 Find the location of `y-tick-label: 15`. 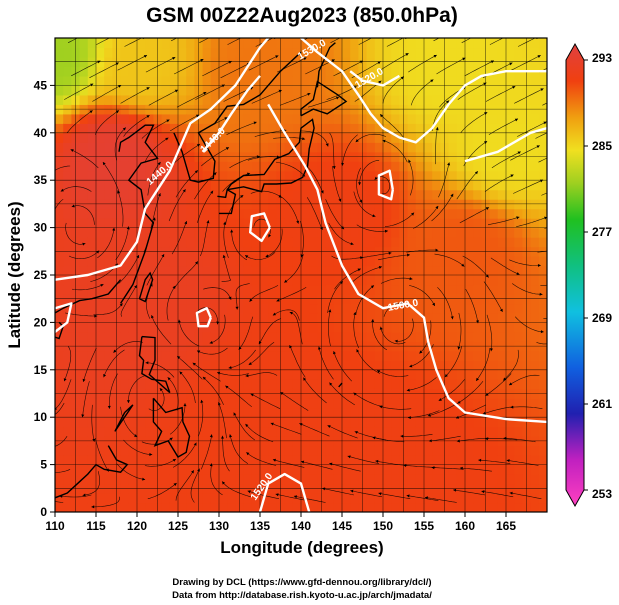

y-tick-label: 15 is located at coordinates (41, 370).